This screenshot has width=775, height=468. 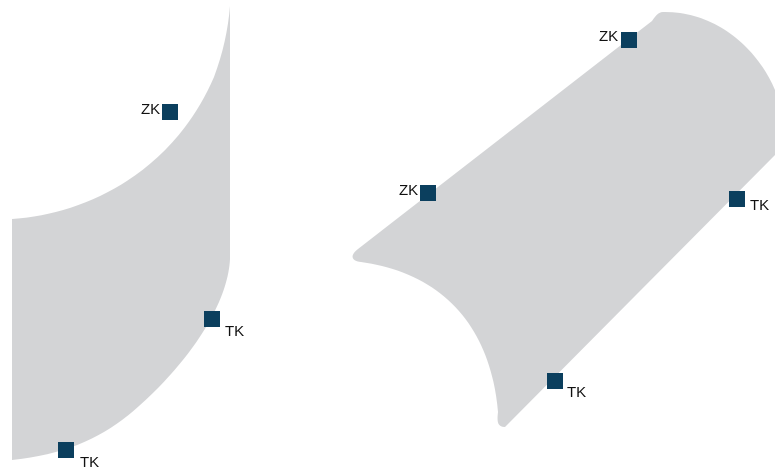 What do you see at coordinates (89, 461) in the screenshot?
I see `left-lower-tk-label: TK` at bounding box center [89, 461].